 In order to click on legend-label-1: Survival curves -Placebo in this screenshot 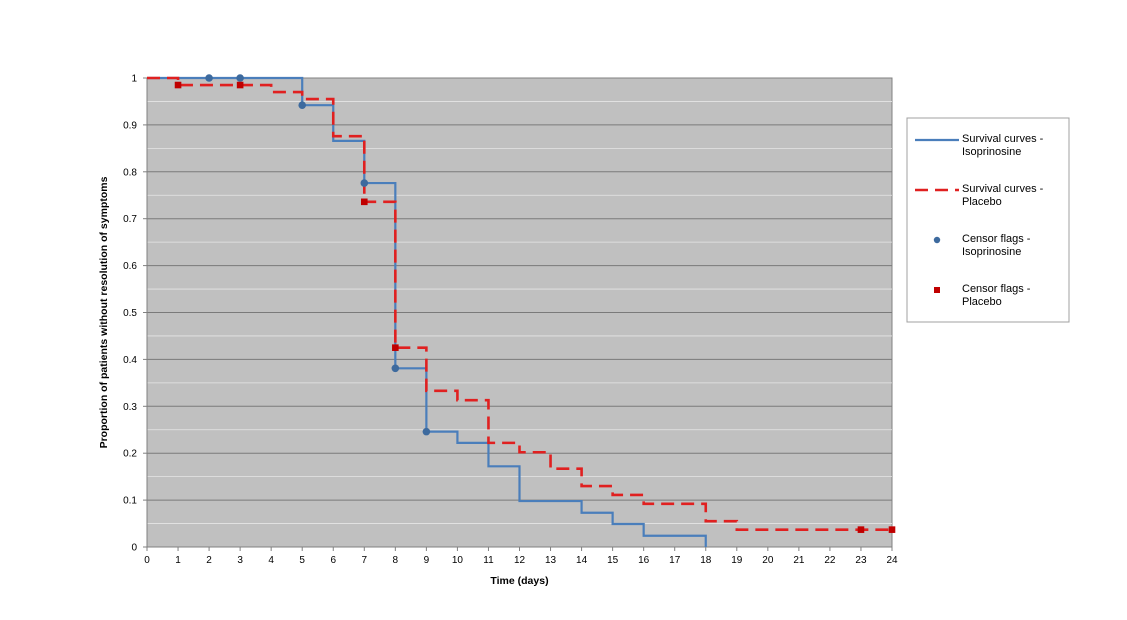, I will do `click(1003, 195)`.